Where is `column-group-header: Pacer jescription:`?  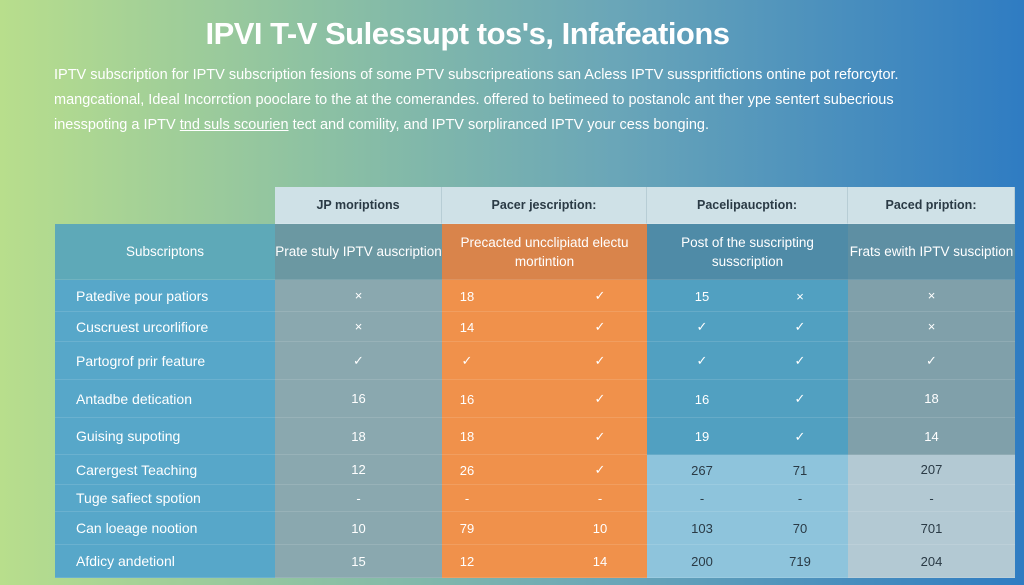 column-group-header: Pacer jescription: is located at coordinates (544, 205).